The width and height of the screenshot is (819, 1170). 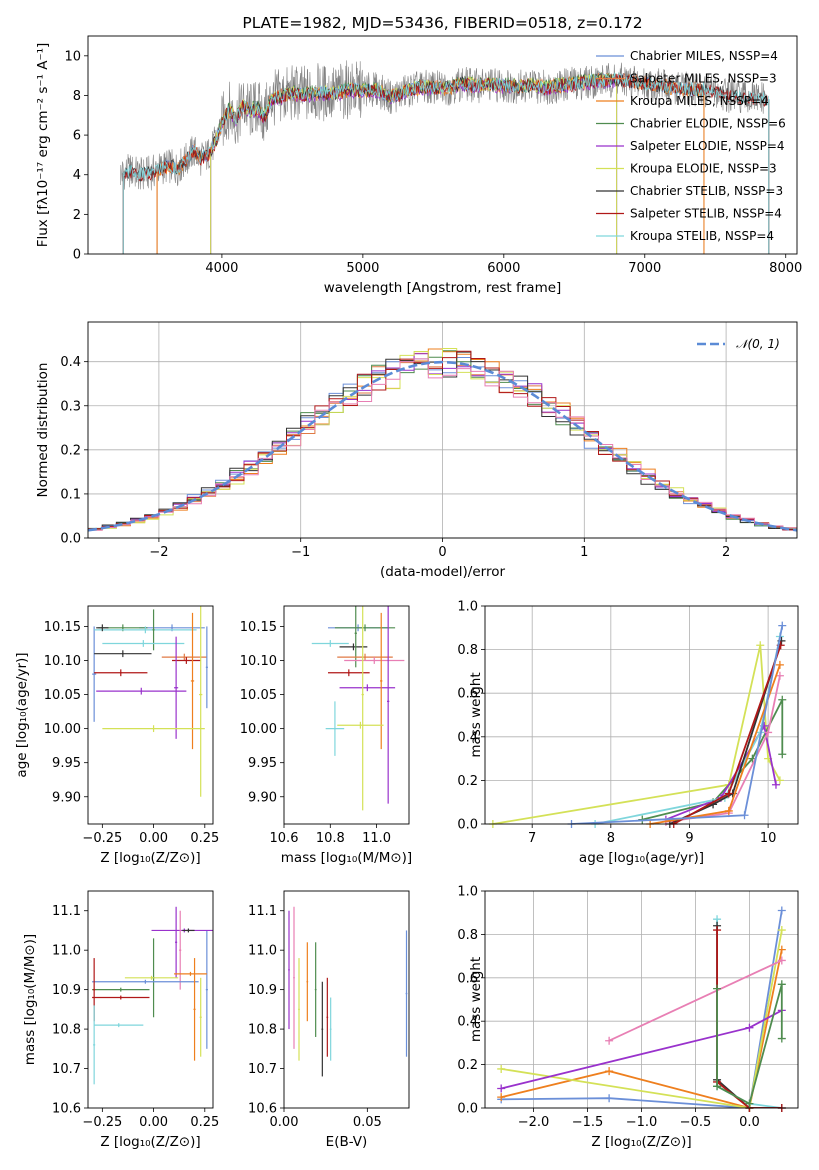 I want to click on y-tick-label: 8, so click(x=77, y=96).